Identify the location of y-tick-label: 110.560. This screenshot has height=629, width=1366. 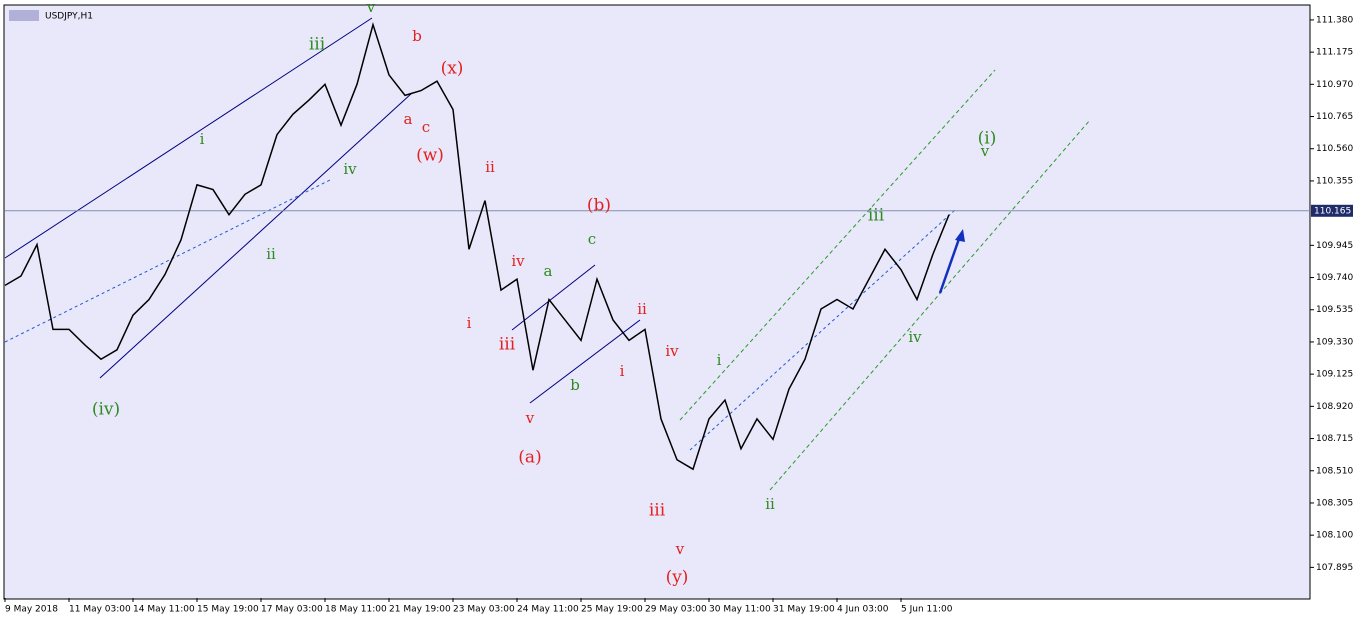
(1334, 149).